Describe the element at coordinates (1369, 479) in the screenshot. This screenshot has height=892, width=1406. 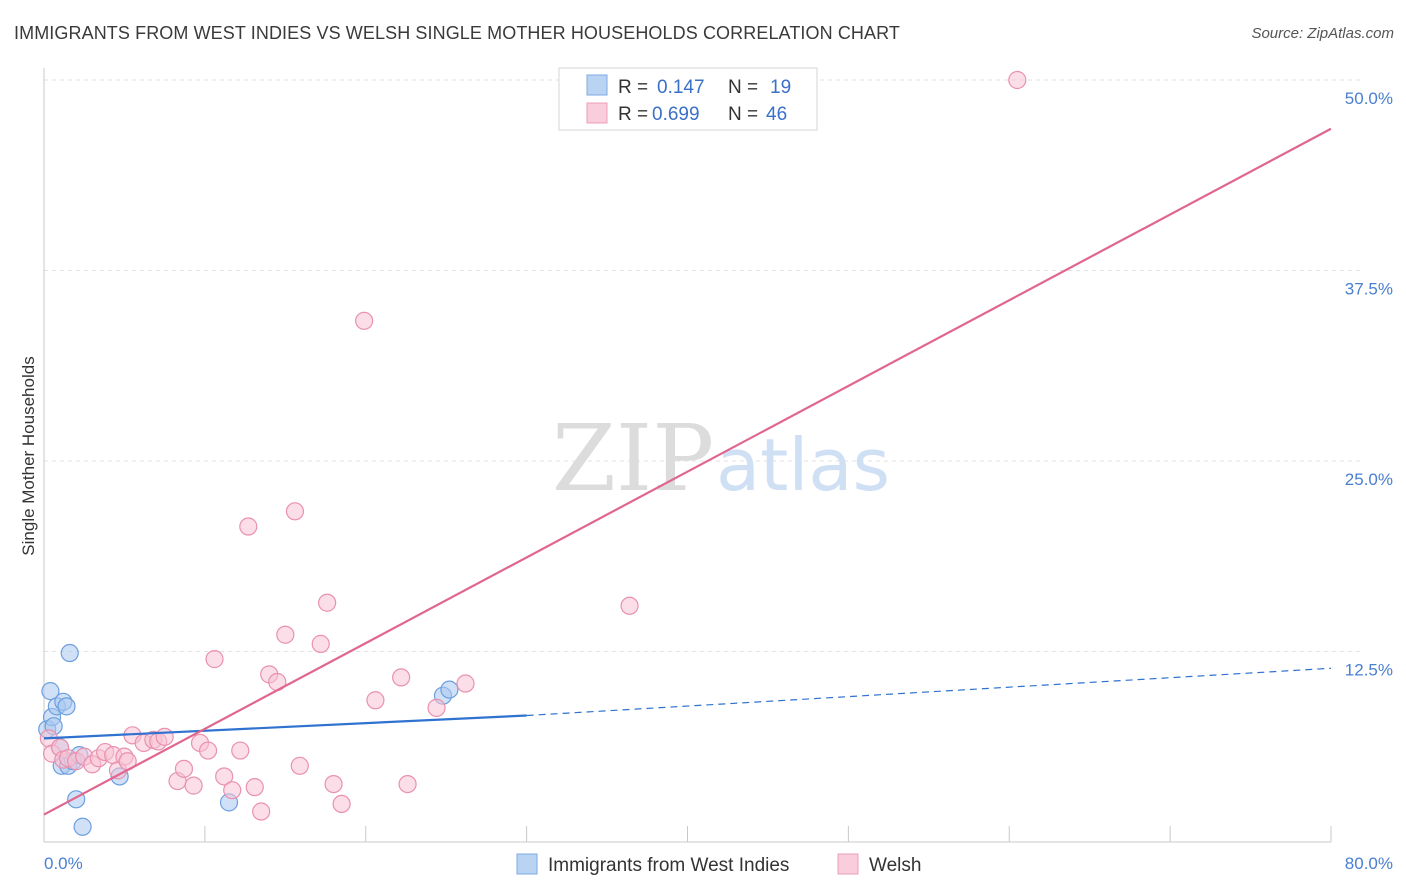
I see `y-tick-label-1: 25.0%` at that location.